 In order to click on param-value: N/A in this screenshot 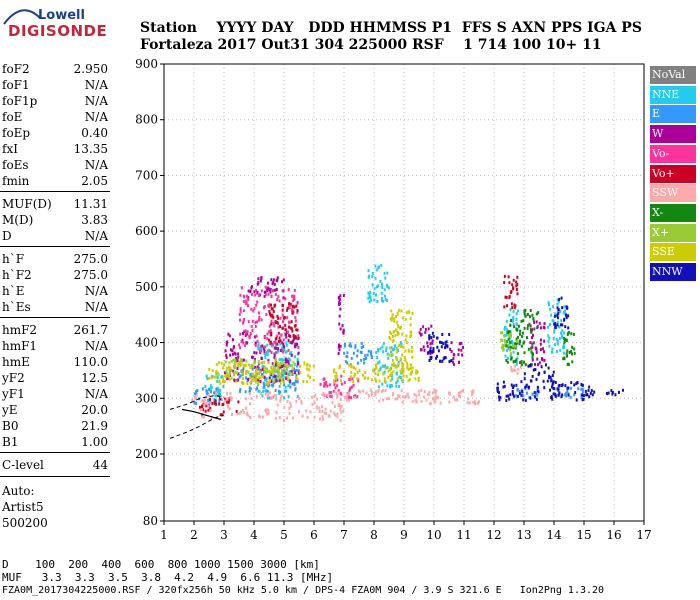, I will do `click(96, 394)`.